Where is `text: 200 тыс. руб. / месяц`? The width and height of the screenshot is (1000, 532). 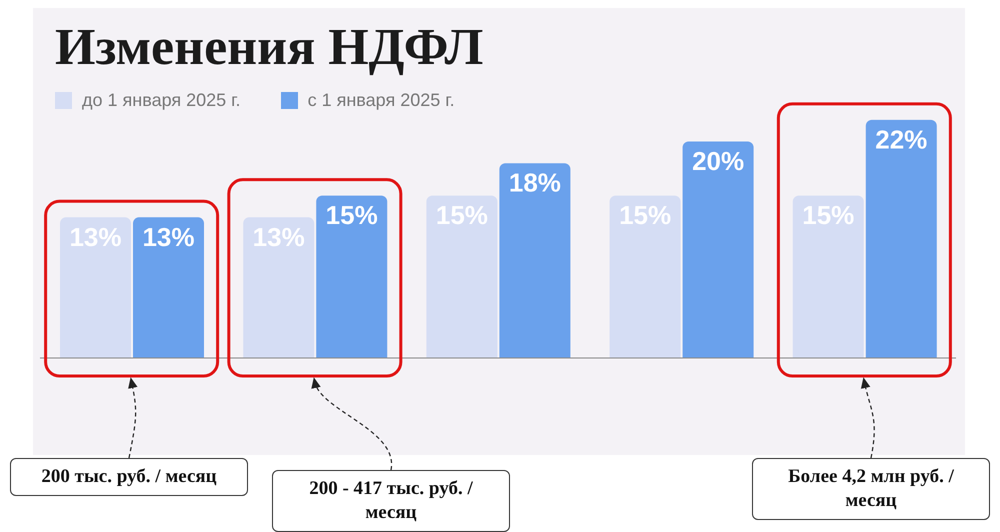 text: 200 тыс. руб. / месяц is located at coordinates (129, 477).